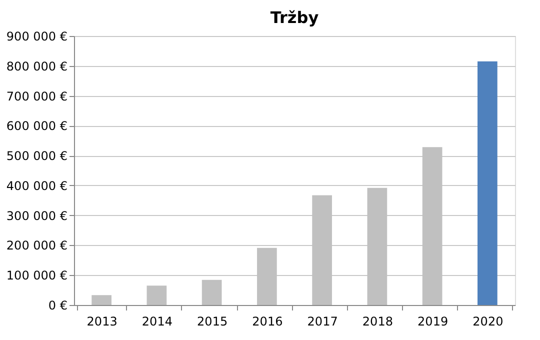  Describe the element at coordinates (37, 96) in the screenshot. I see `y-tick-label: 700 000 €` at that location.